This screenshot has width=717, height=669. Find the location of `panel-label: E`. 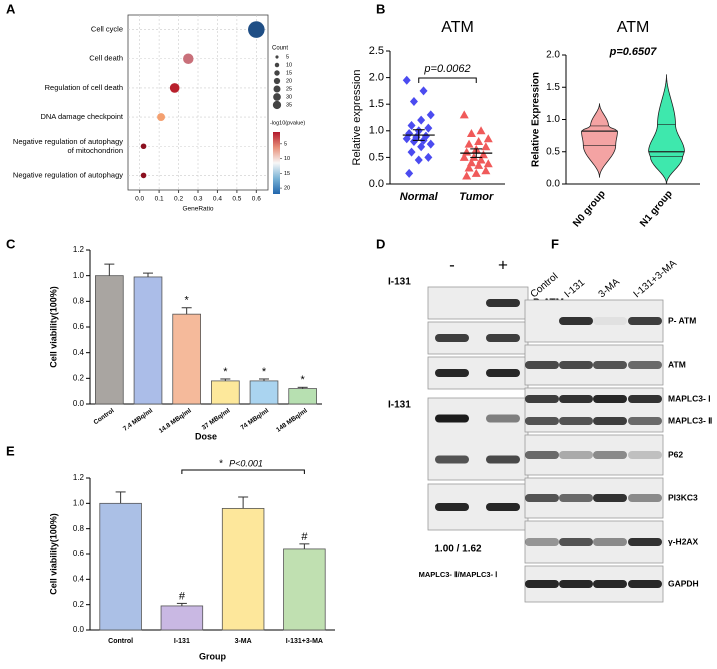

panel-label: E is located at coordinates (10, 450).